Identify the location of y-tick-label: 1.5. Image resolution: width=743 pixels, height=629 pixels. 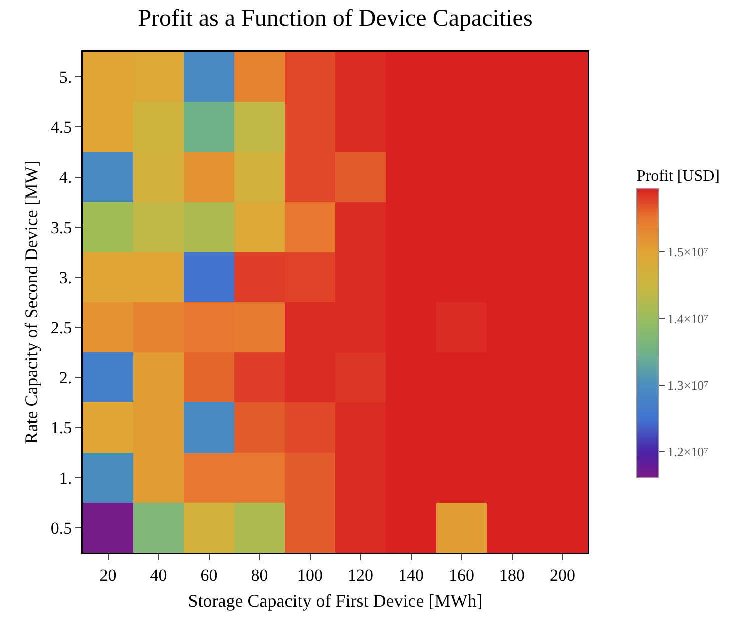
(61, 428).